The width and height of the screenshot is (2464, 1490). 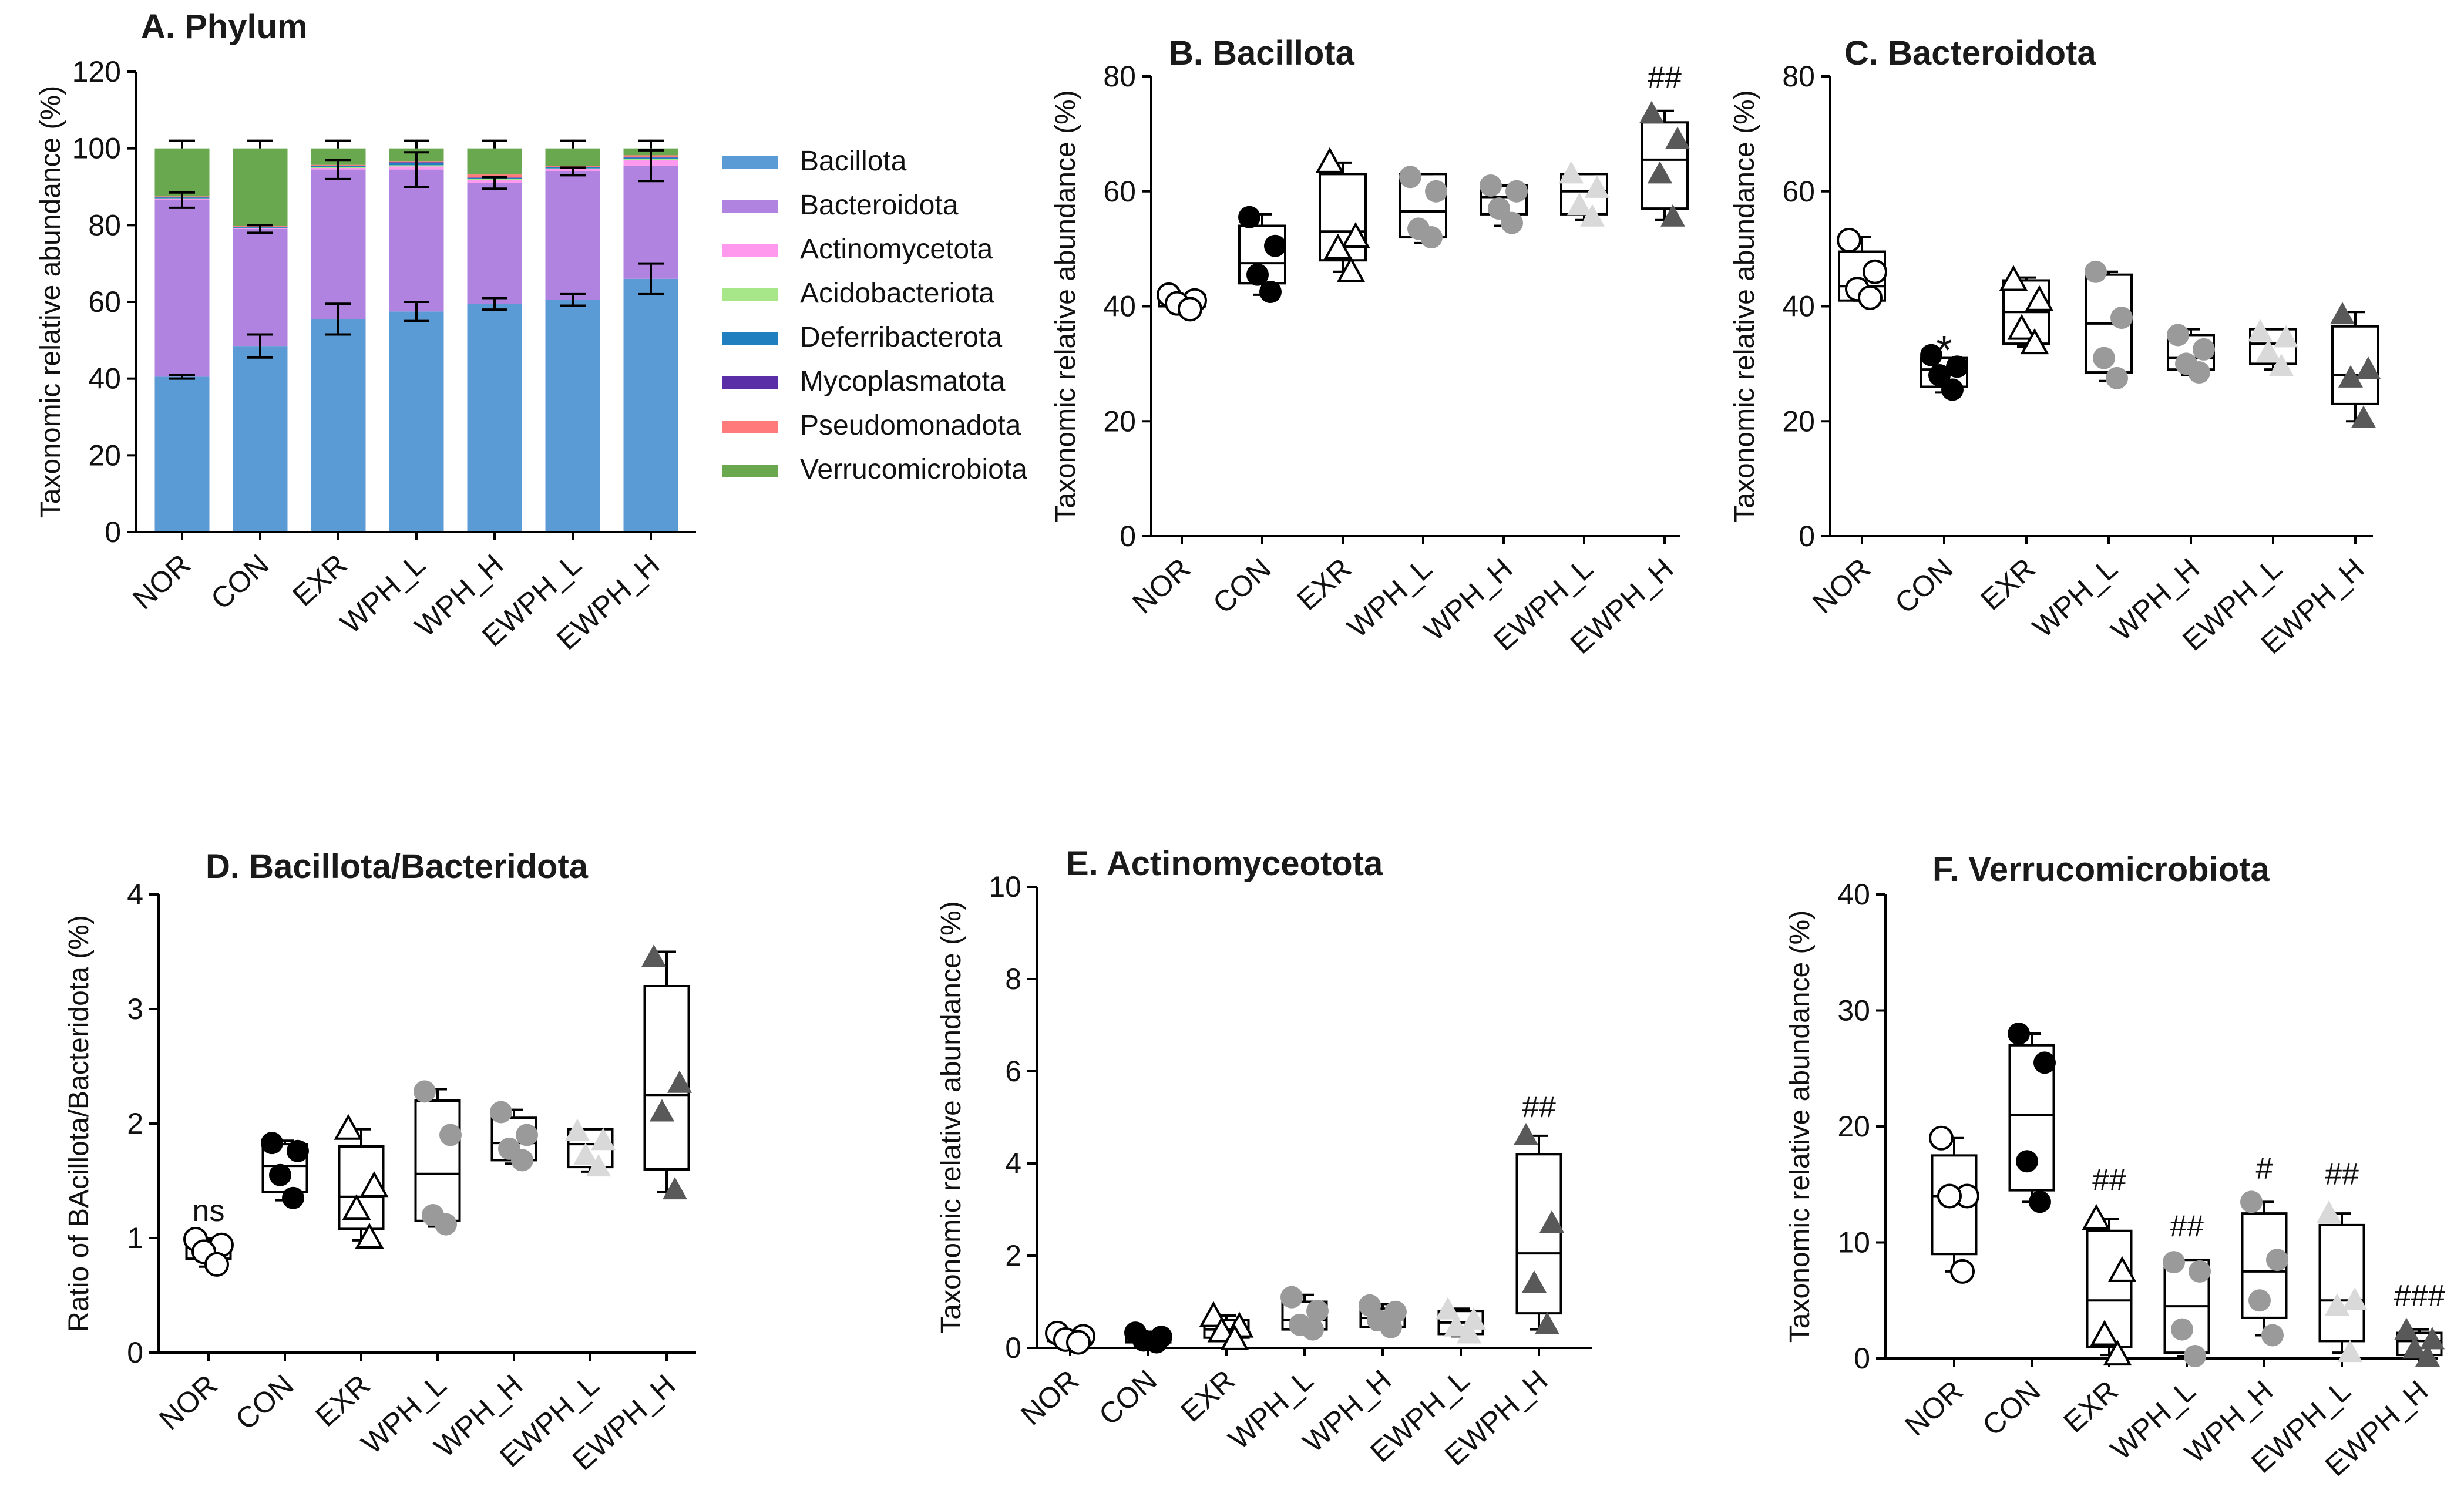 I want to click on bar-stack-WPH_H, so click(x=494, y=335).